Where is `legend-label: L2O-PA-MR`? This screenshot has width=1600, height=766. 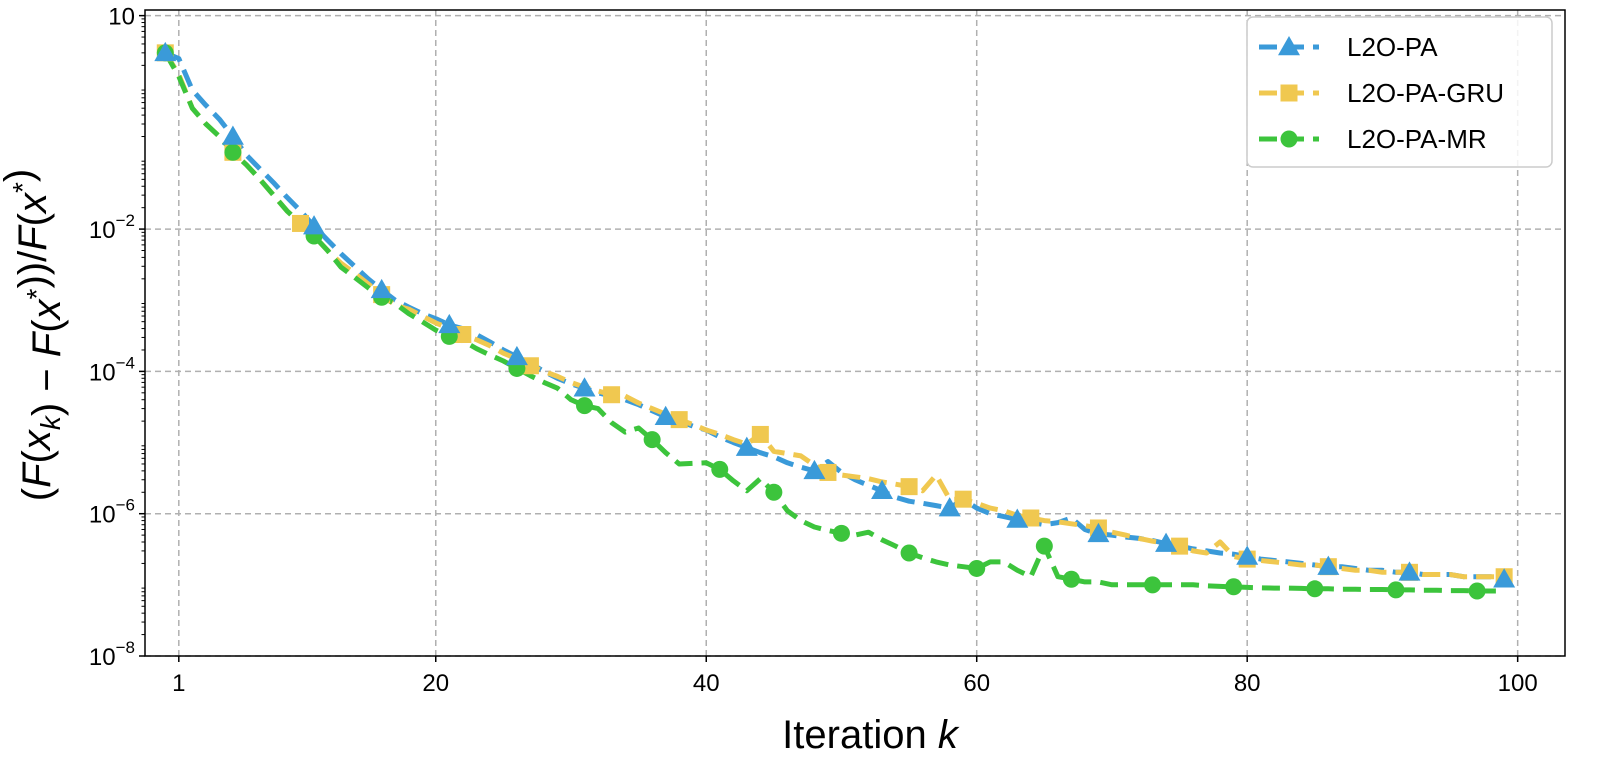 legend-label: L2O-PA-MR is located at coordinates (1417, 139).